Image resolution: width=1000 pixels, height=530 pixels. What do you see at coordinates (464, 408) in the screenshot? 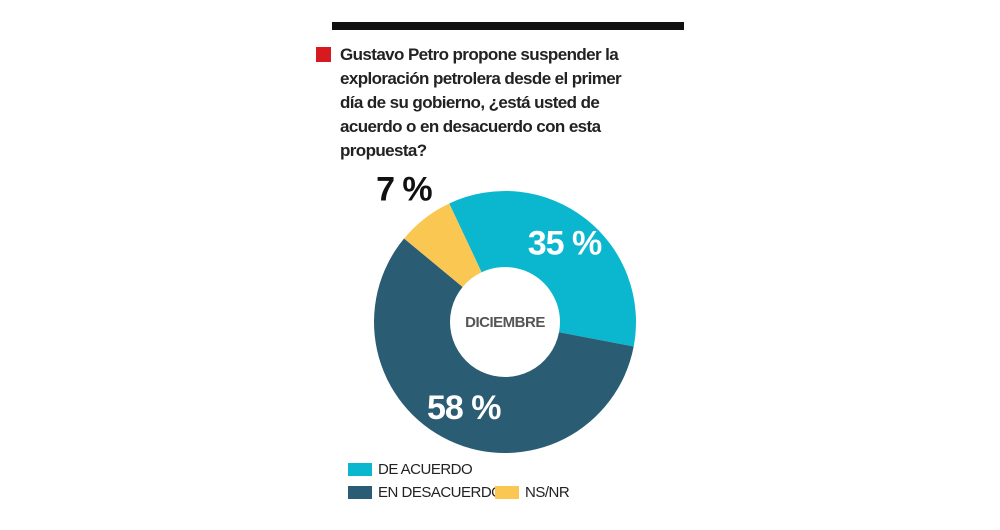
I see `value-label: 58 %` at bounding box center [464, 408].